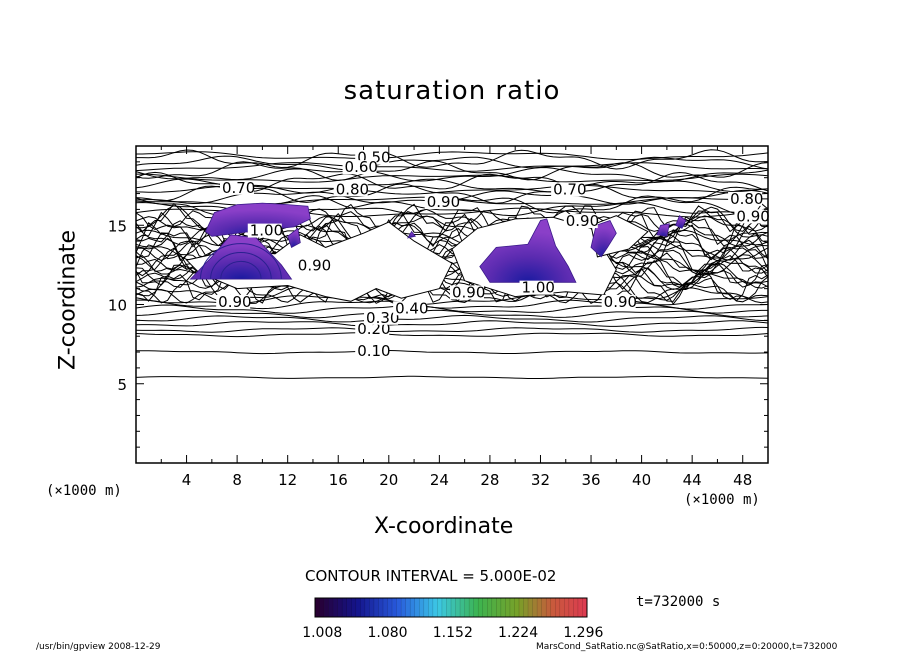 Image resolution: width=904 pixels, height=654 pixels. I want to click on x-tick-label: 20, so click(388, 480).